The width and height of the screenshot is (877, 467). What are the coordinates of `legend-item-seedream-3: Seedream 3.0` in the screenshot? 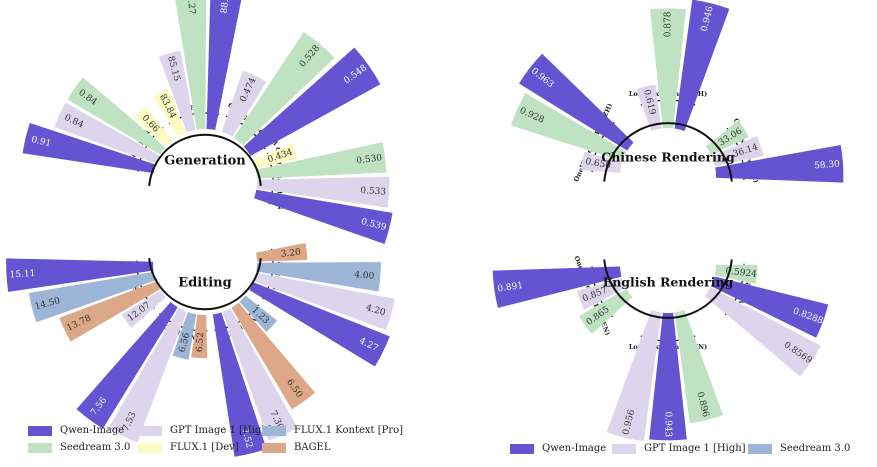 It's located at (79, 447).